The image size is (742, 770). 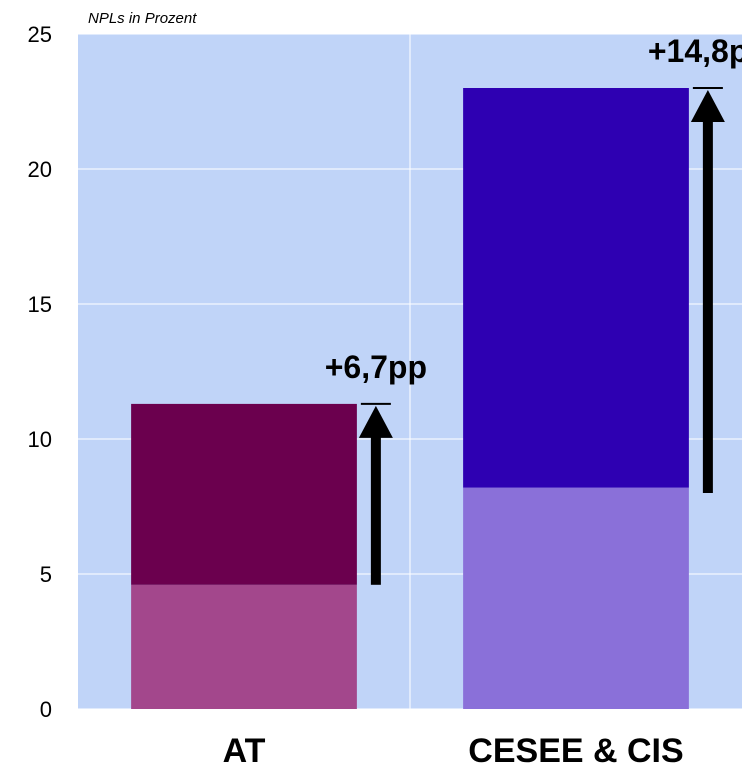 I want to click on unit-label: NPLs in Prozent, so click(x=142, y=18).